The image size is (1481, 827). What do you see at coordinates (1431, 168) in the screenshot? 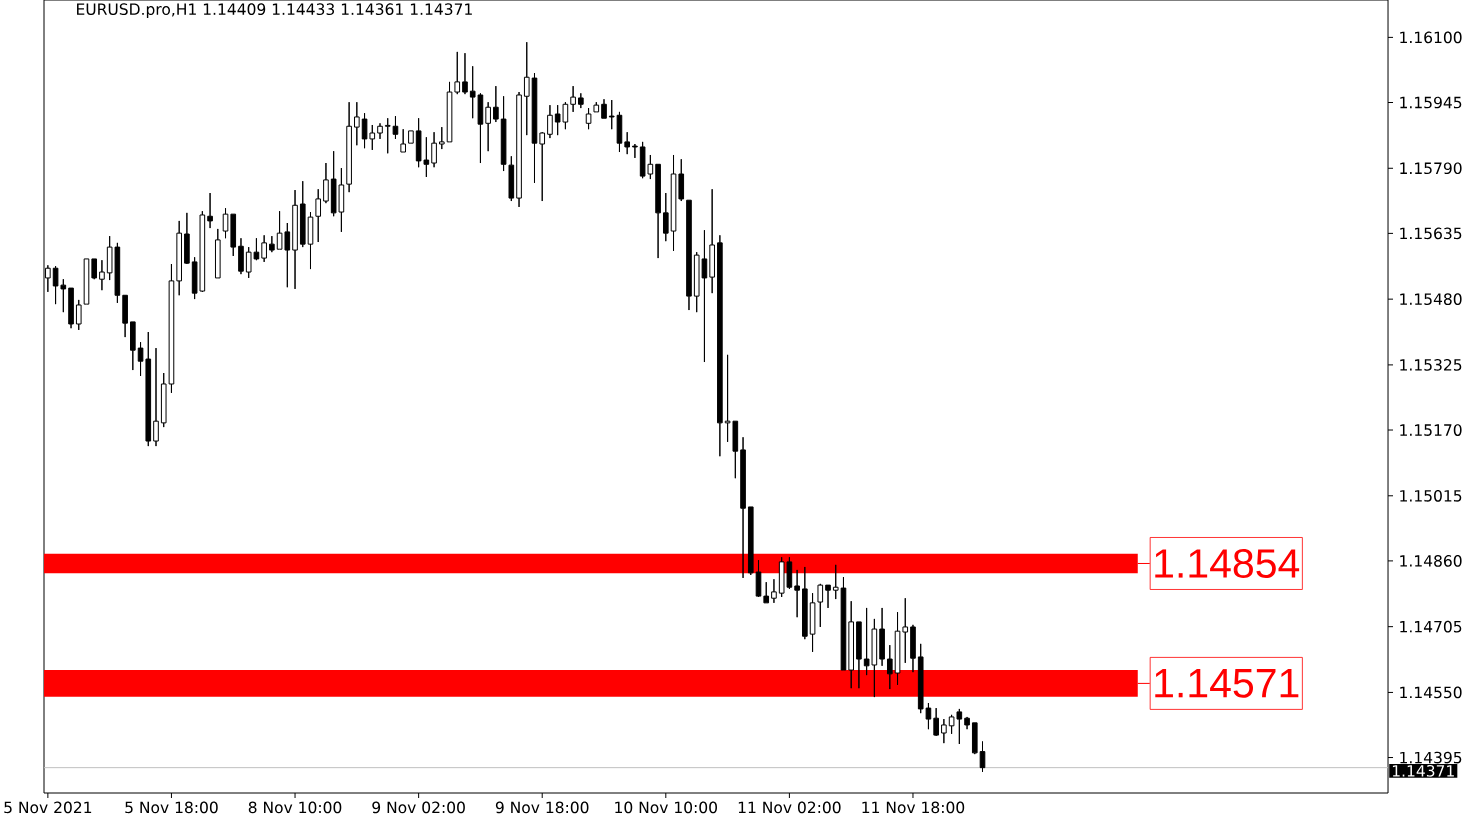
I see `y-tick-label: 1.15790` at bounding box center [1431, 168].